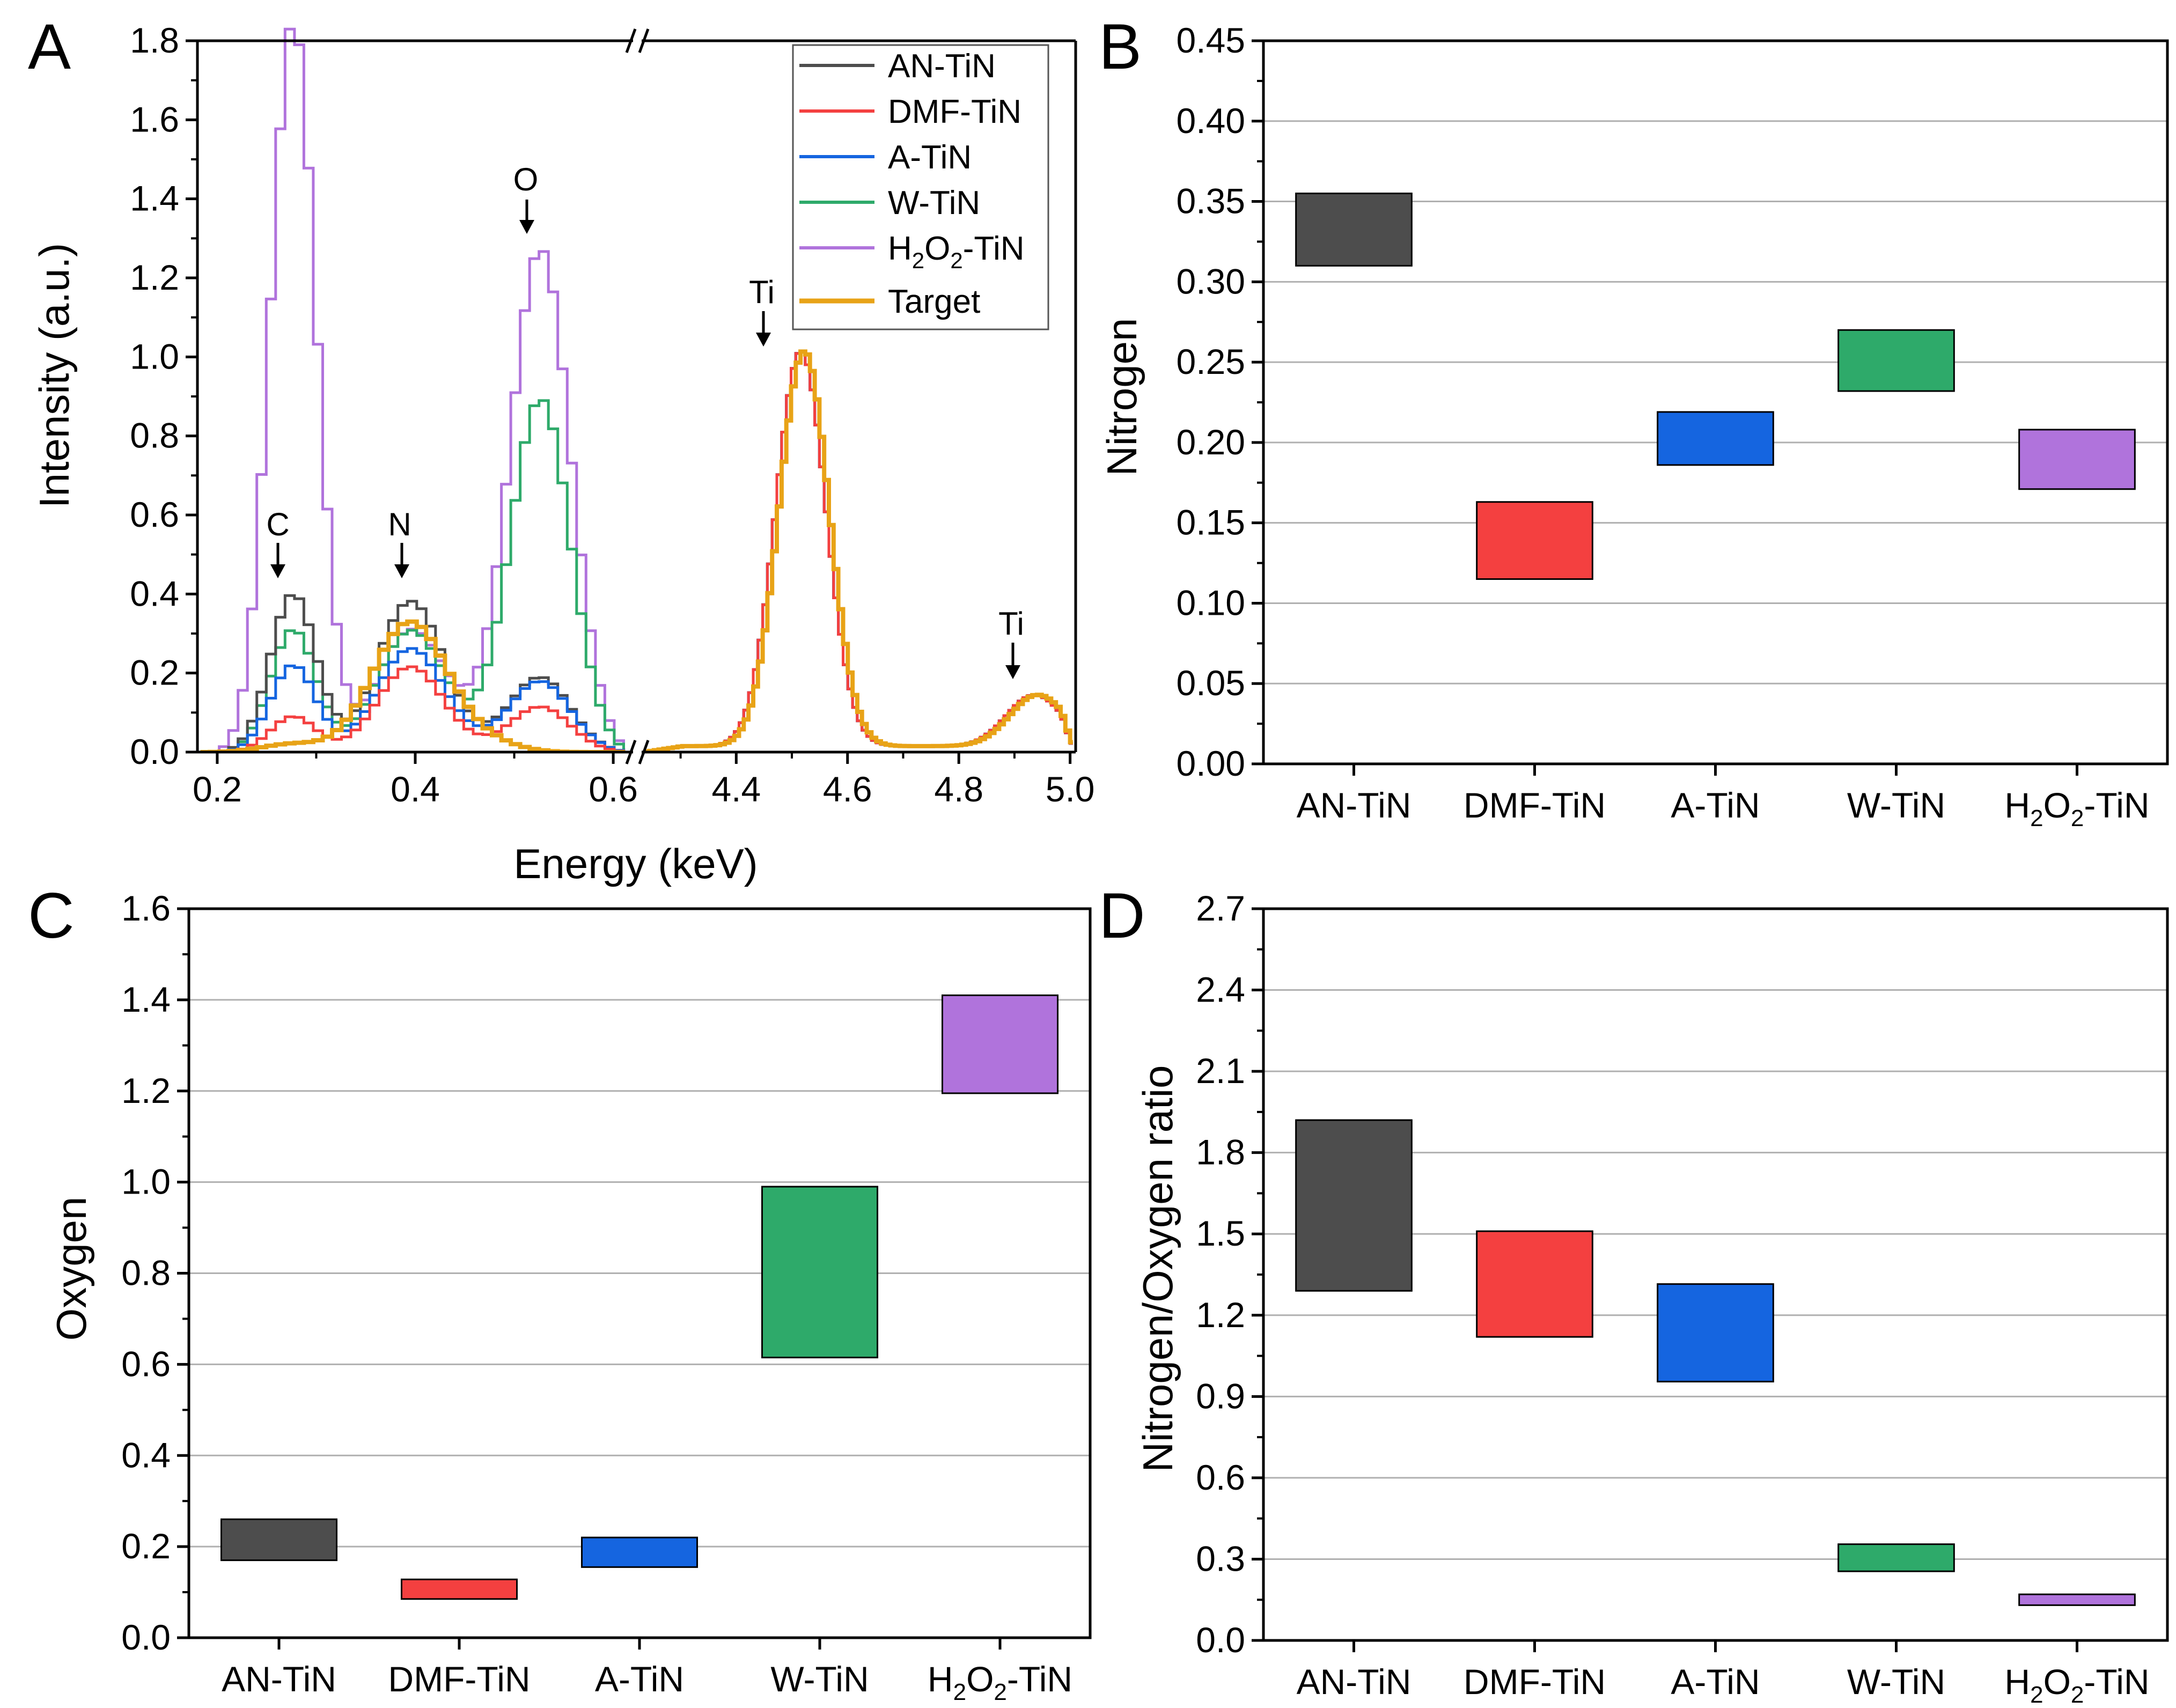  Describe the element at coordinates (1211, 602) in the screenshot. I see `y-tick-label: 0.10` at that location.